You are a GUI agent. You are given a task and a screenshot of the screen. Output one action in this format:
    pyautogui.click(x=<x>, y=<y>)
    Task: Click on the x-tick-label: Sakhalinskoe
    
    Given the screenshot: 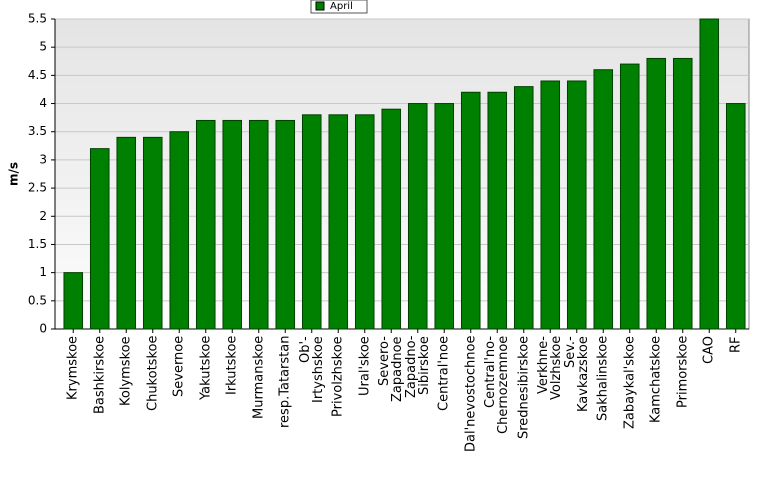 What is the action you would take?
    pyautogui.click(x=603, y=379)
    